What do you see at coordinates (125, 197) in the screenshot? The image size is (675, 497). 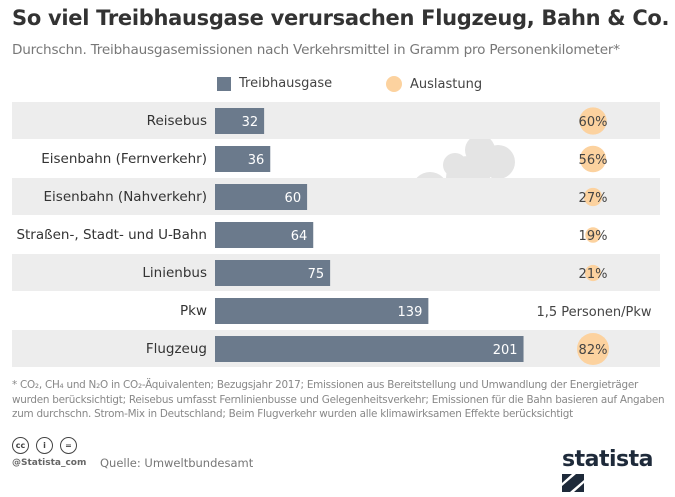 I see `category-label: Eisenbahn (Nahverkehr)` at bounding box center [125, 197].